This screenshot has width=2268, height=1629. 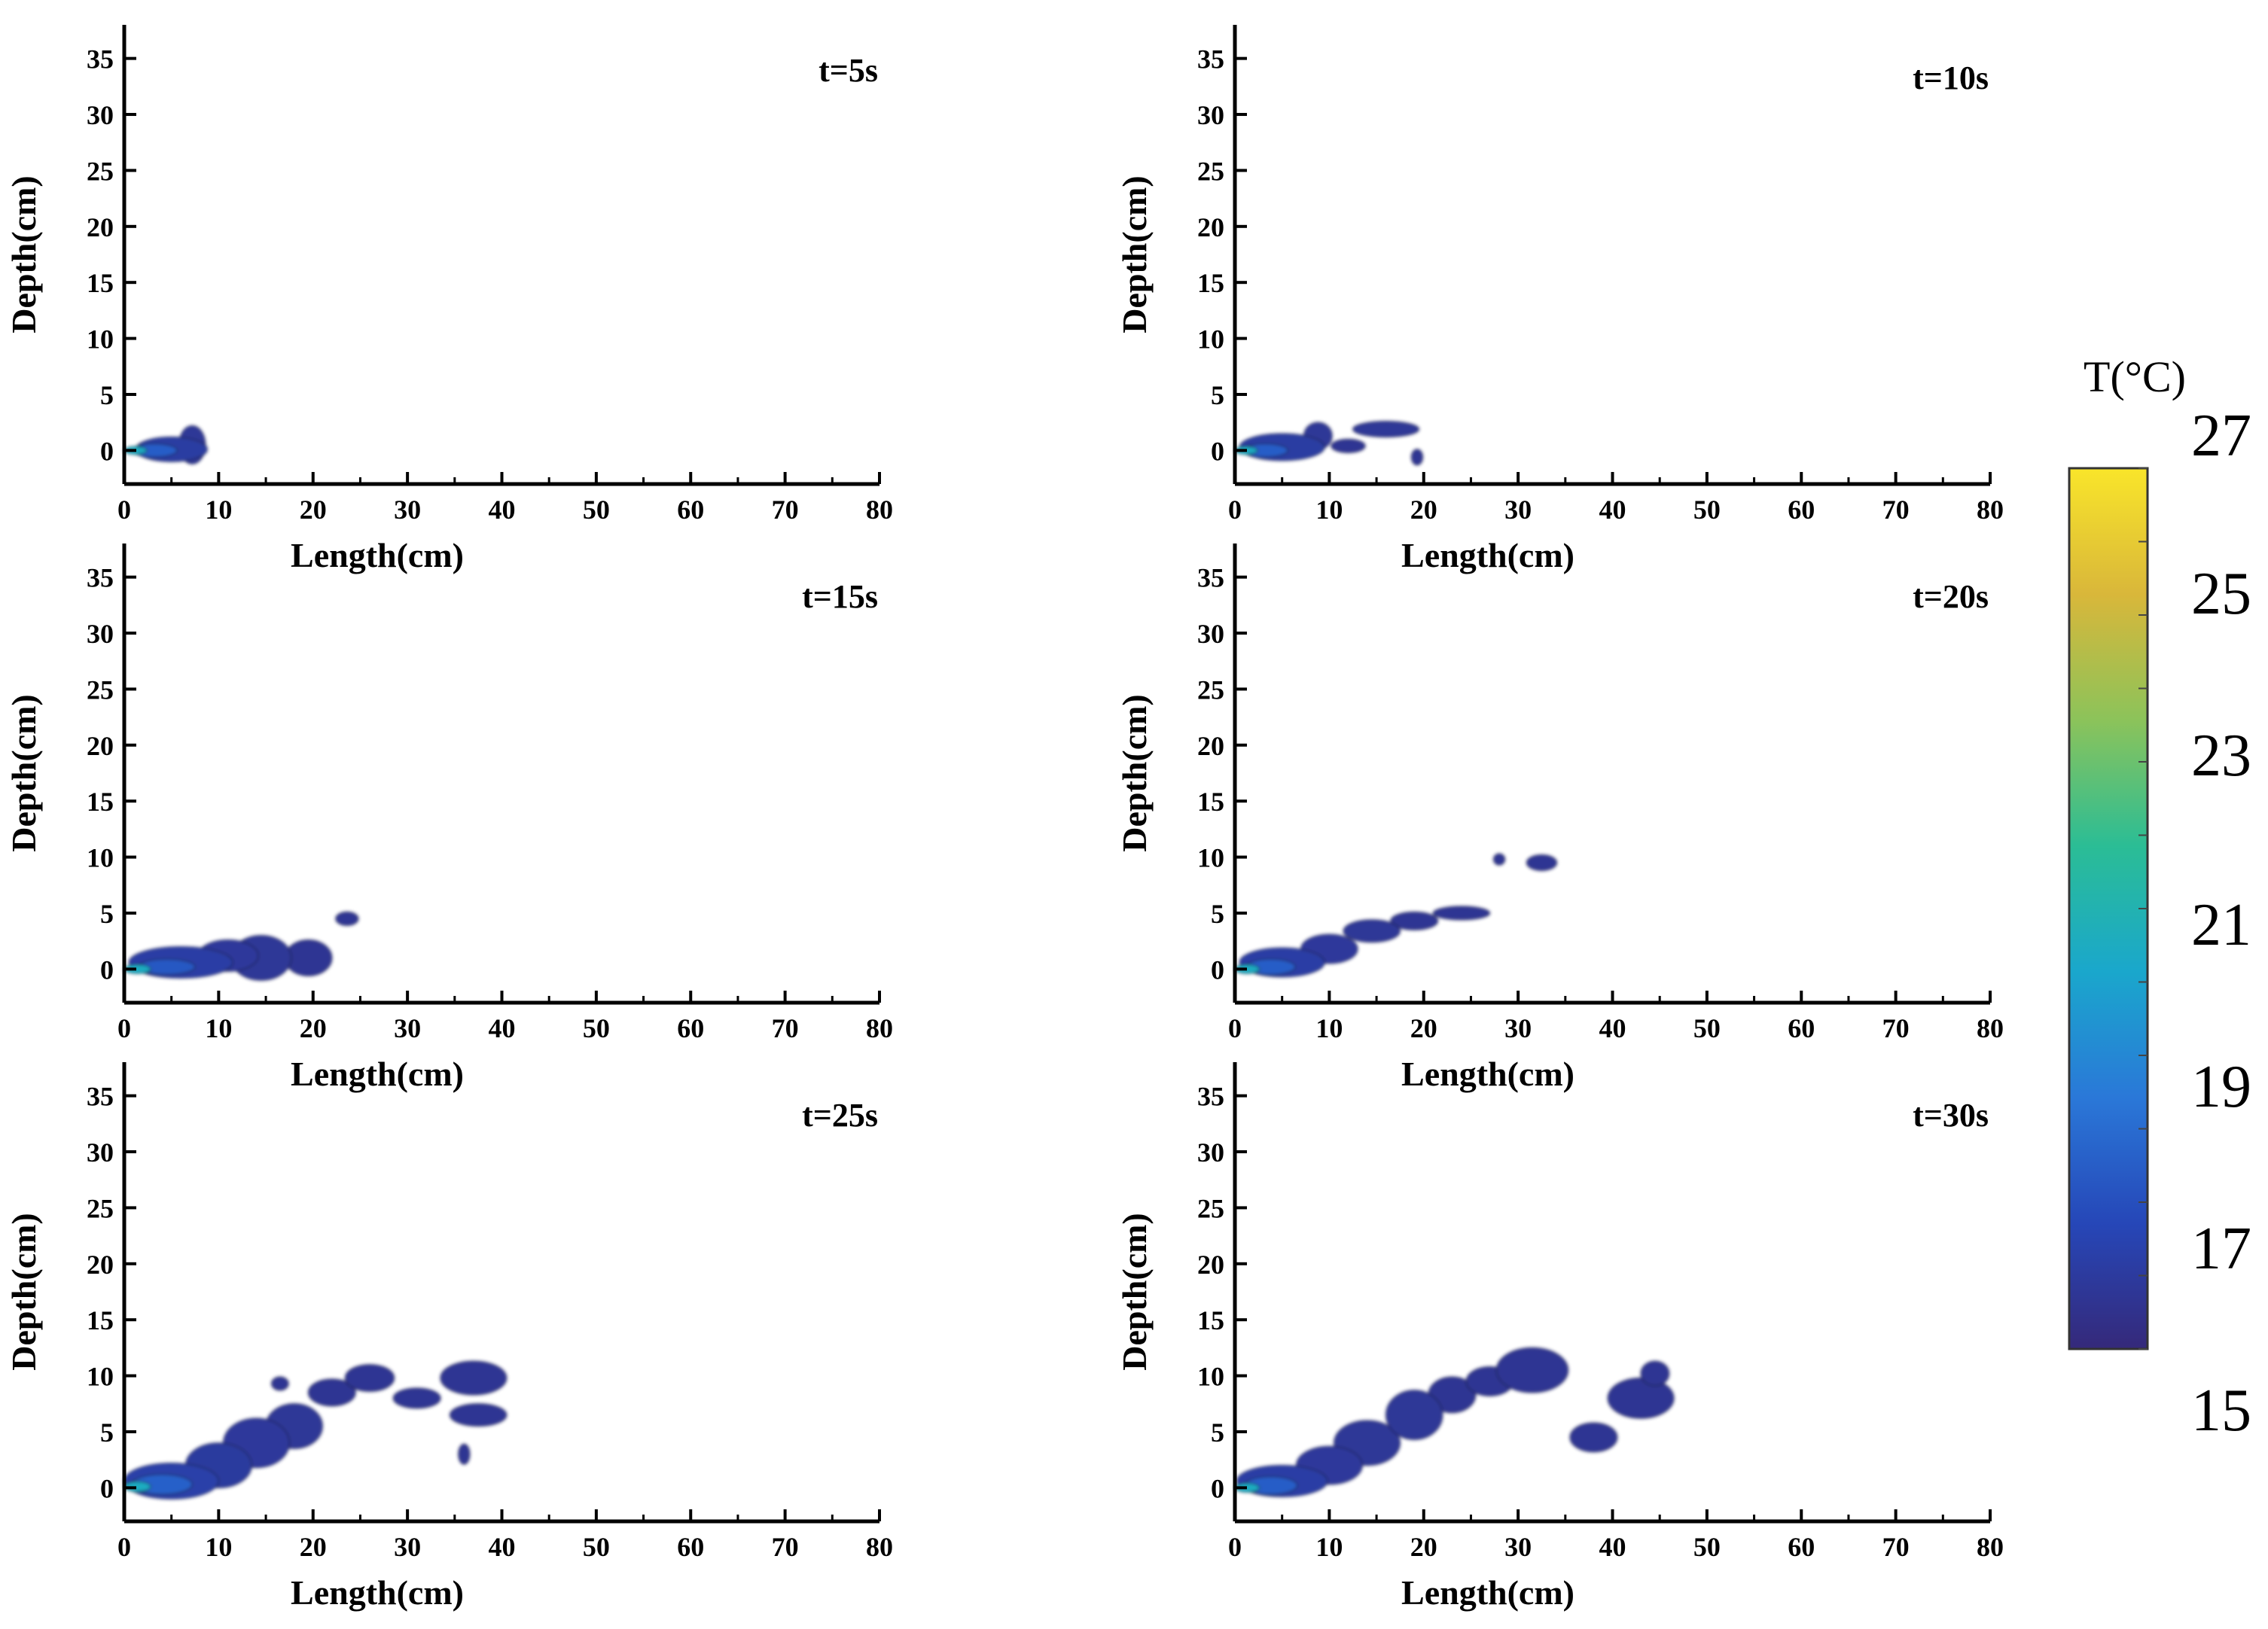 I want to click on panel-time-label: t=30s, so click(x=1951, y=1115).